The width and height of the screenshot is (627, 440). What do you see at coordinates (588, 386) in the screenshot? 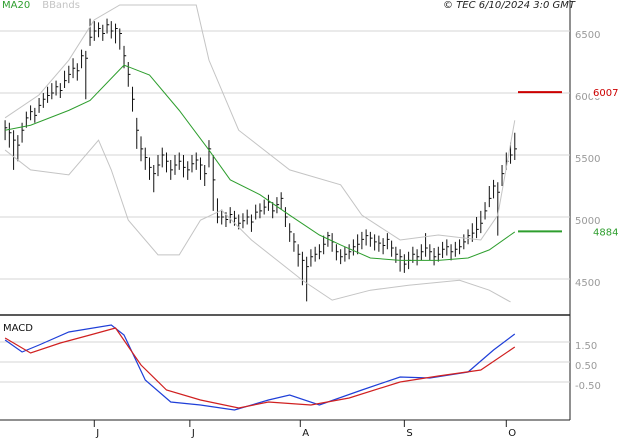
I see `y-tick-label: -0.50` at bounding box center [588, 386].